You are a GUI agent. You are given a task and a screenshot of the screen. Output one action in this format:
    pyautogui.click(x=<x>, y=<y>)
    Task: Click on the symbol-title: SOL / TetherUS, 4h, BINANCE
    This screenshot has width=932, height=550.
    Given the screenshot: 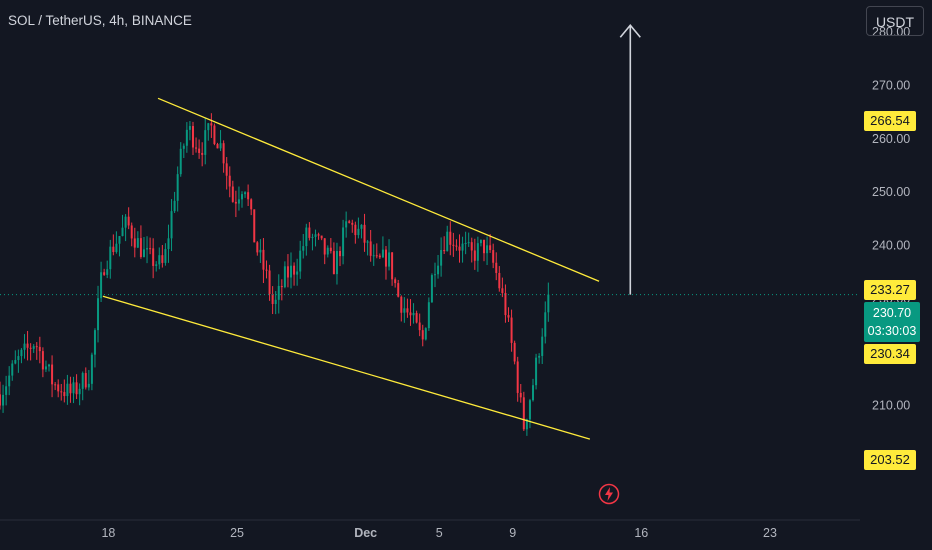 What is the action you would take?
    pyautogui.click(x=100, y=20)
    